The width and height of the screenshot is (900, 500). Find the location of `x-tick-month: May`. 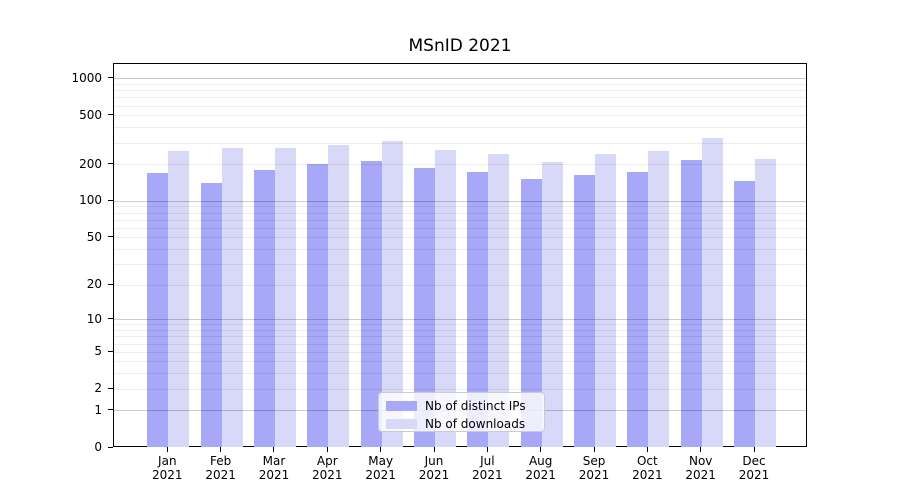

x-tick-month: May is located at coordinates (381, 461).